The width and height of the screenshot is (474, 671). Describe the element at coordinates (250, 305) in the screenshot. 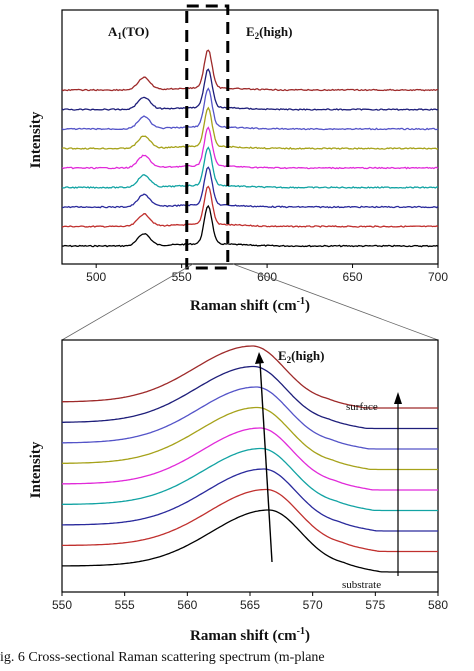

I see `top-x-axis-label: Raman shift (cm-1)` at that location.